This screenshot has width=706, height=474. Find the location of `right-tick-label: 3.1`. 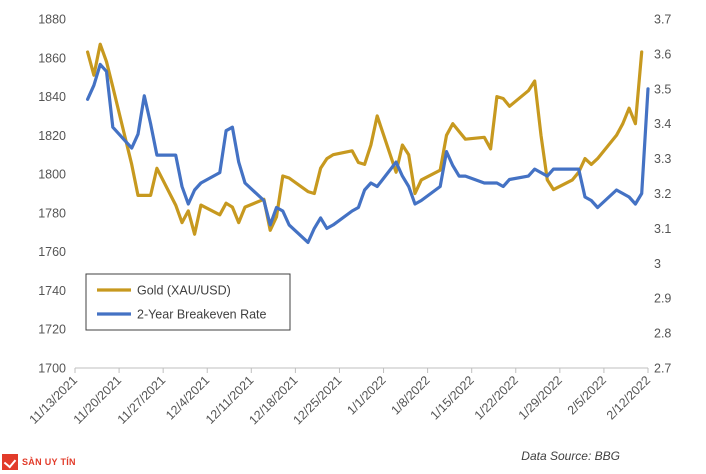

right-tick-label: 3.1 is located at coordinates (662, 229).